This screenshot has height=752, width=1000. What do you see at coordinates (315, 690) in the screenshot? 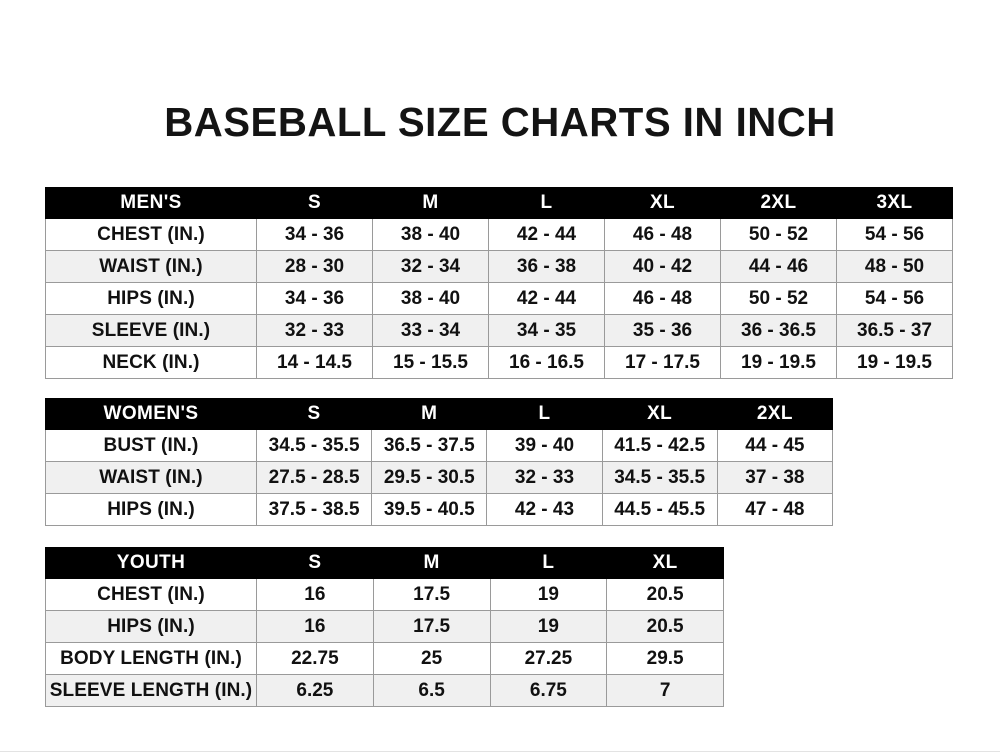
I see `measurement-value: 6.25` at bounding box center [315, 690].